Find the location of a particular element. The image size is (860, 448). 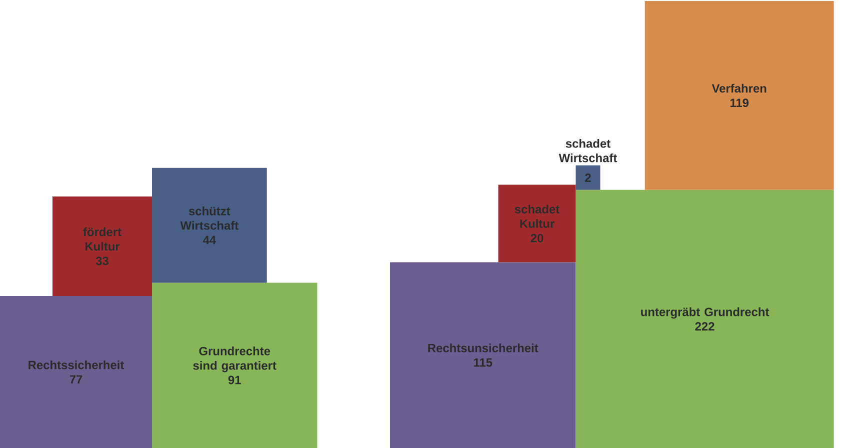

category-label: schützt Wirtschaft is located at coordinates (209, 218).